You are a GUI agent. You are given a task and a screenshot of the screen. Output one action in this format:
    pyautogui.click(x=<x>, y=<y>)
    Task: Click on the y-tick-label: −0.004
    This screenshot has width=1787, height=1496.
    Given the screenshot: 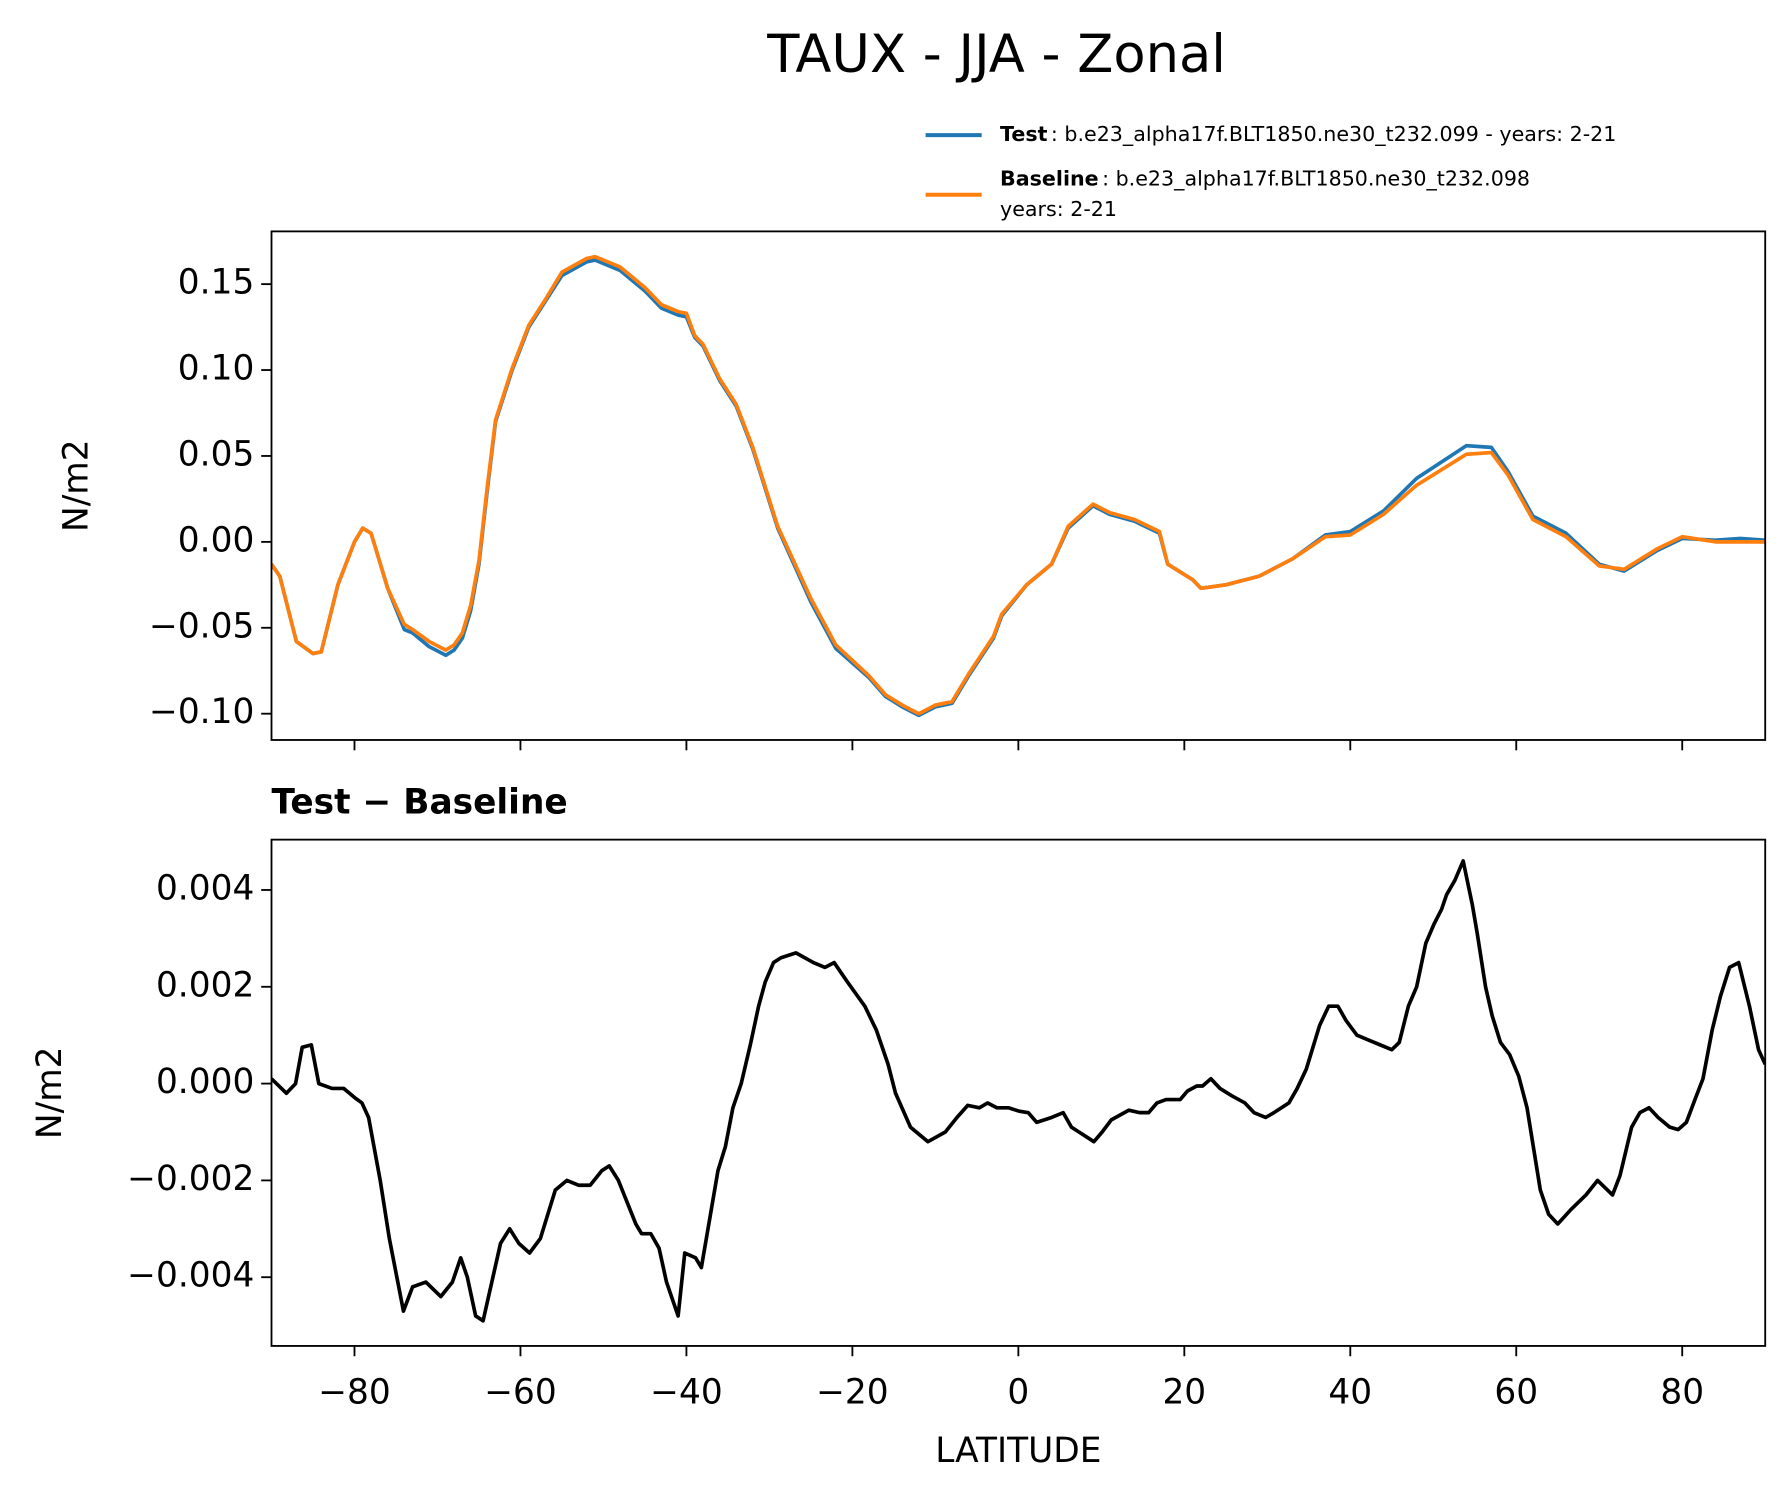 What is the action you would take?
    pyautogui.click(x=190, y=1276)
    